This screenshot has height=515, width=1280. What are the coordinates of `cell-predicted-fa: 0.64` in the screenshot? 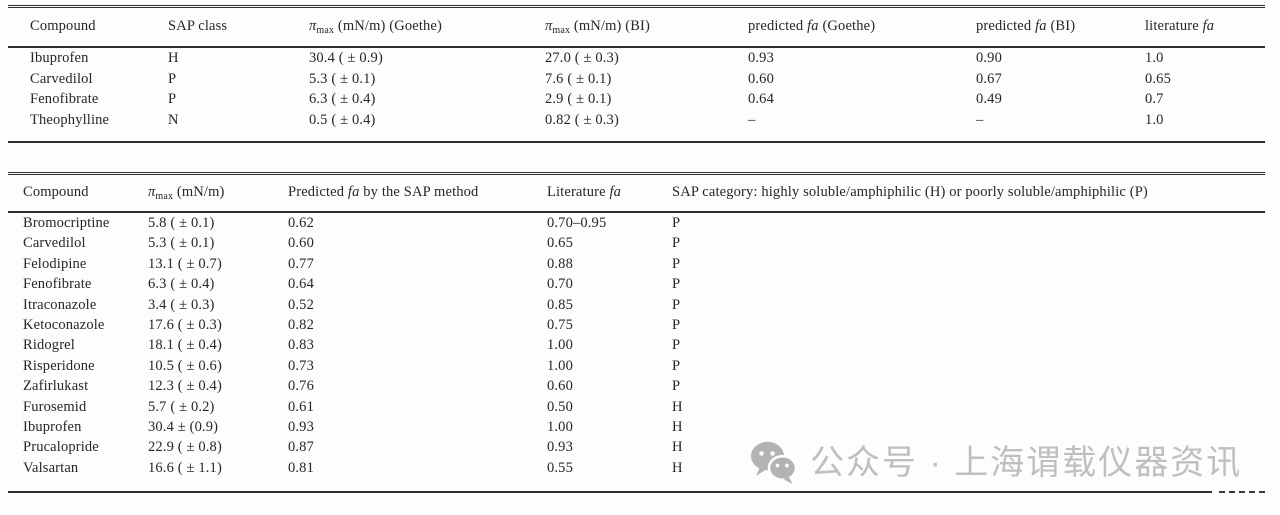 It's located at (301, 284).